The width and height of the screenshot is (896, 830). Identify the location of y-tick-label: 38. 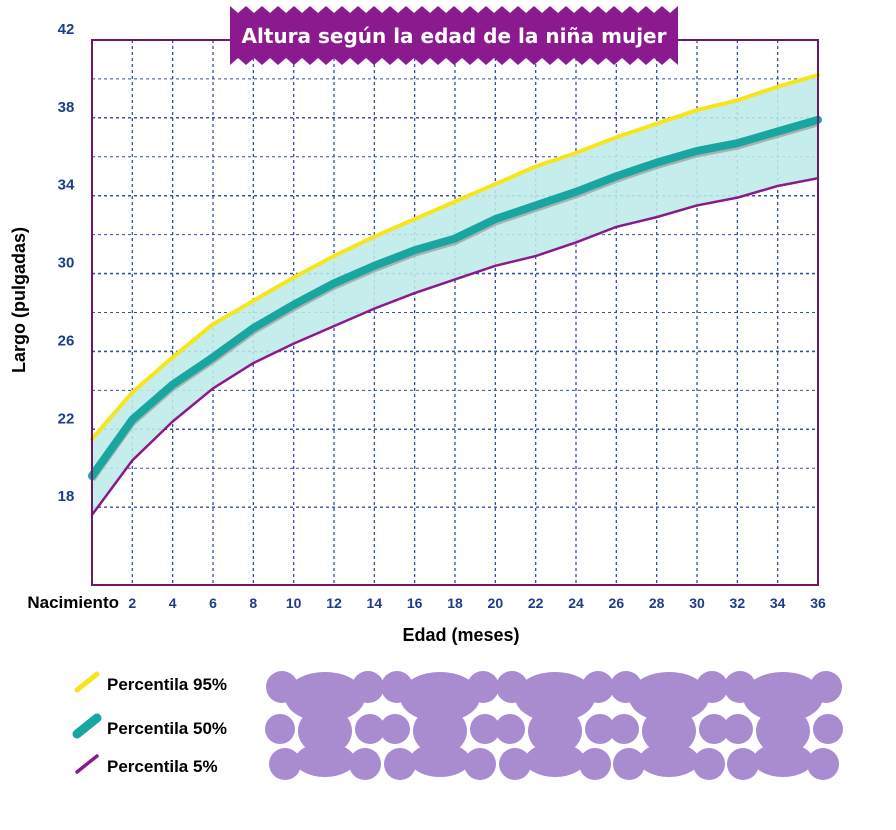
(66, 107).